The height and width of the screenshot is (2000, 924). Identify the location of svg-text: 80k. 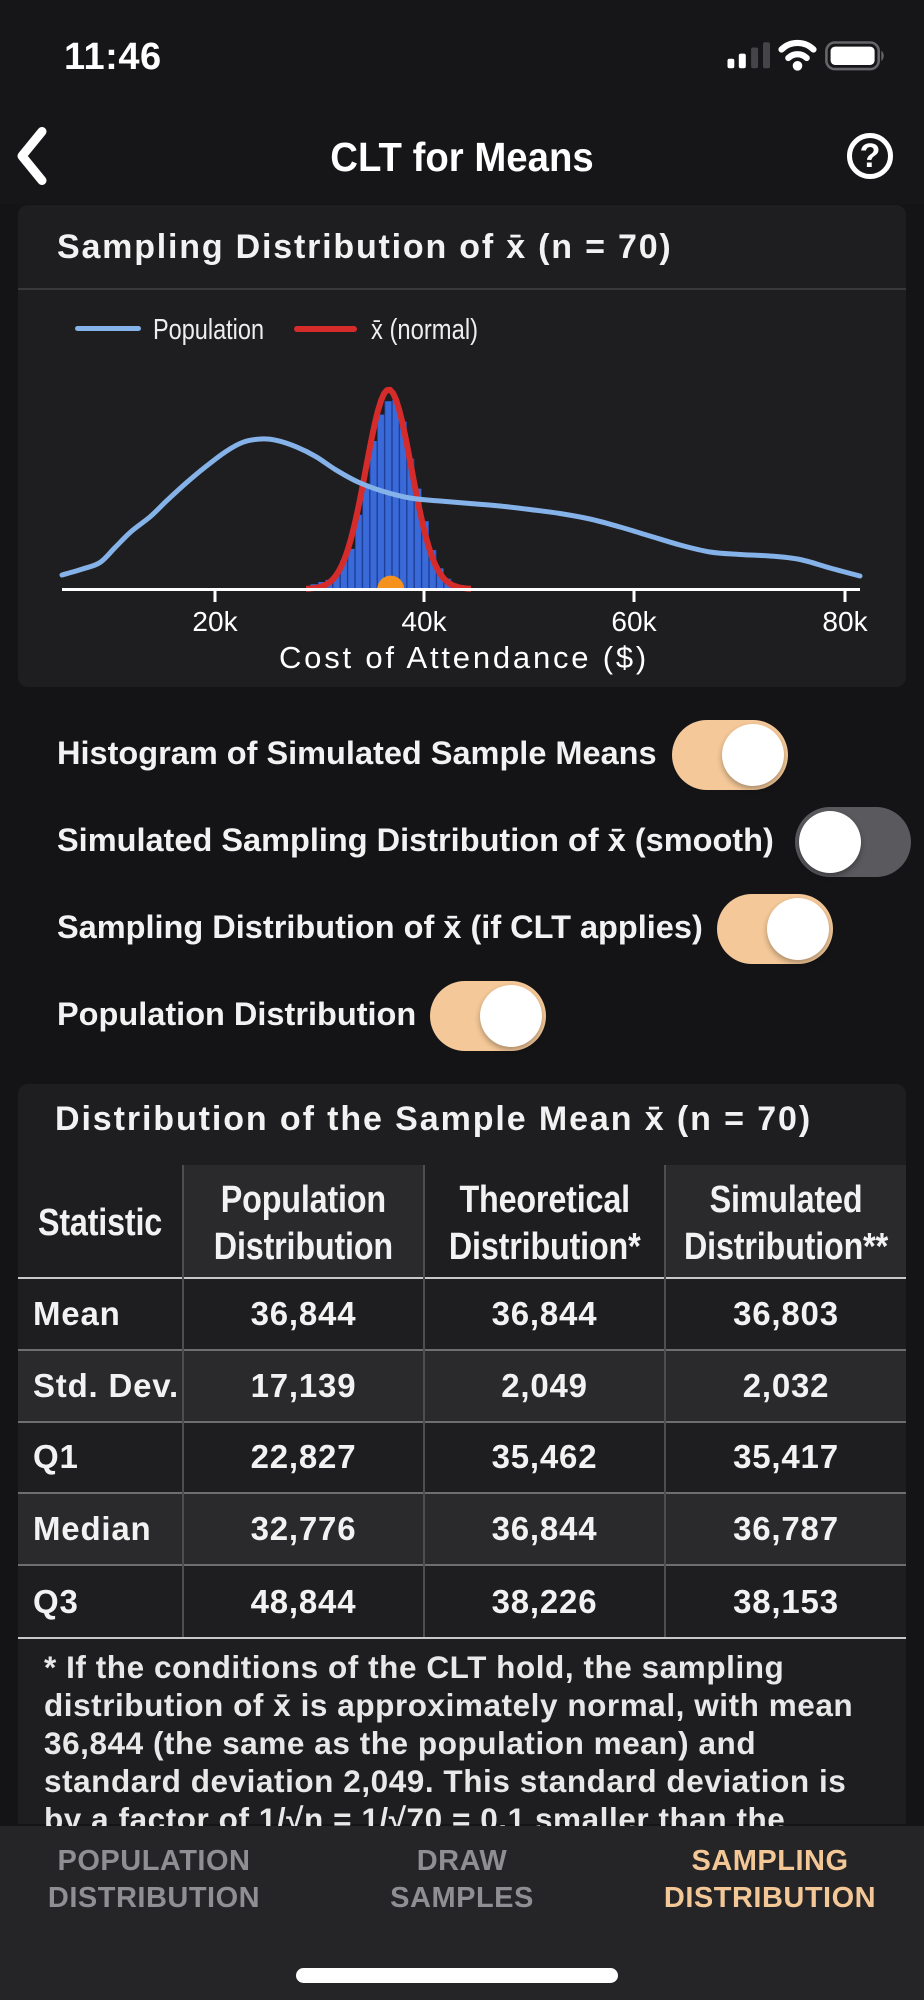
(845, 621).